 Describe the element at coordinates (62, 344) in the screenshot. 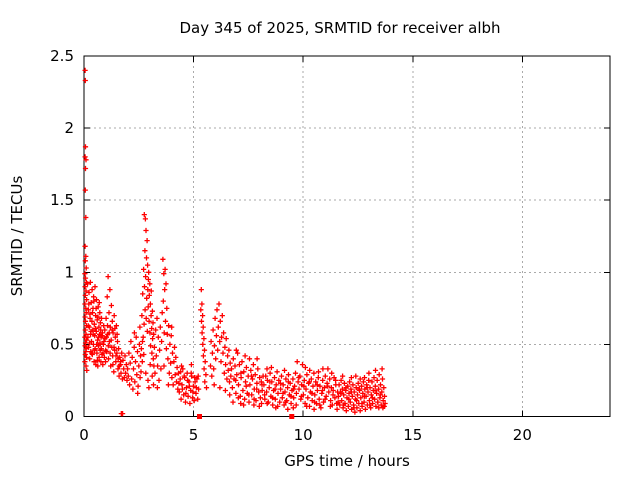

I see `y-tick-label: 0.5` at that location.